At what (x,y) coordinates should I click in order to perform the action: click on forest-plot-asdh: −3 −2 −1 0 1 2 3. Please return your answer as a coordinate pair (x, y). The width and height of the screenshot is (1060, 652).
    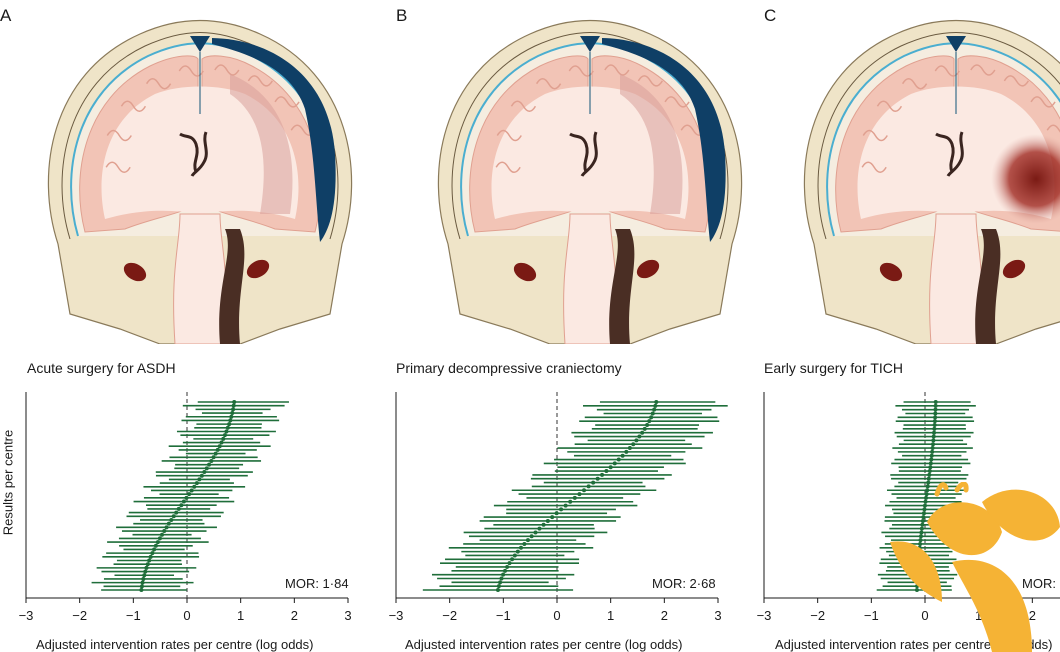
    Looking at the image, I should click on (185, 507).